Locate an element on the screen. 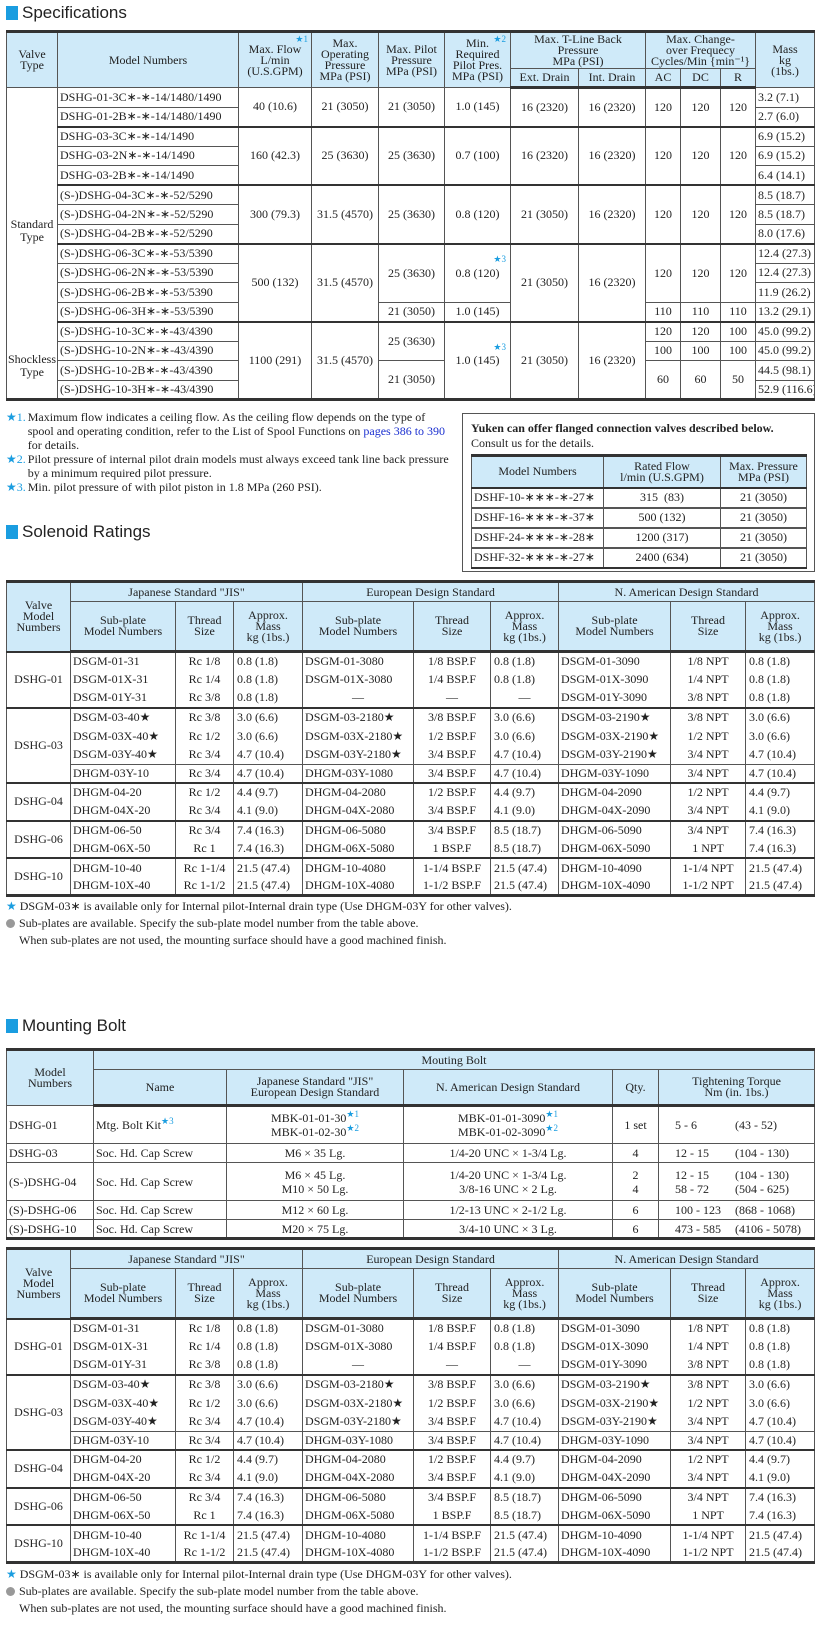 Image resolution: width=820 pixels, height=1632 pixels. jis-mass: 4.4 (9.7) is located at coordinates (268, 792).